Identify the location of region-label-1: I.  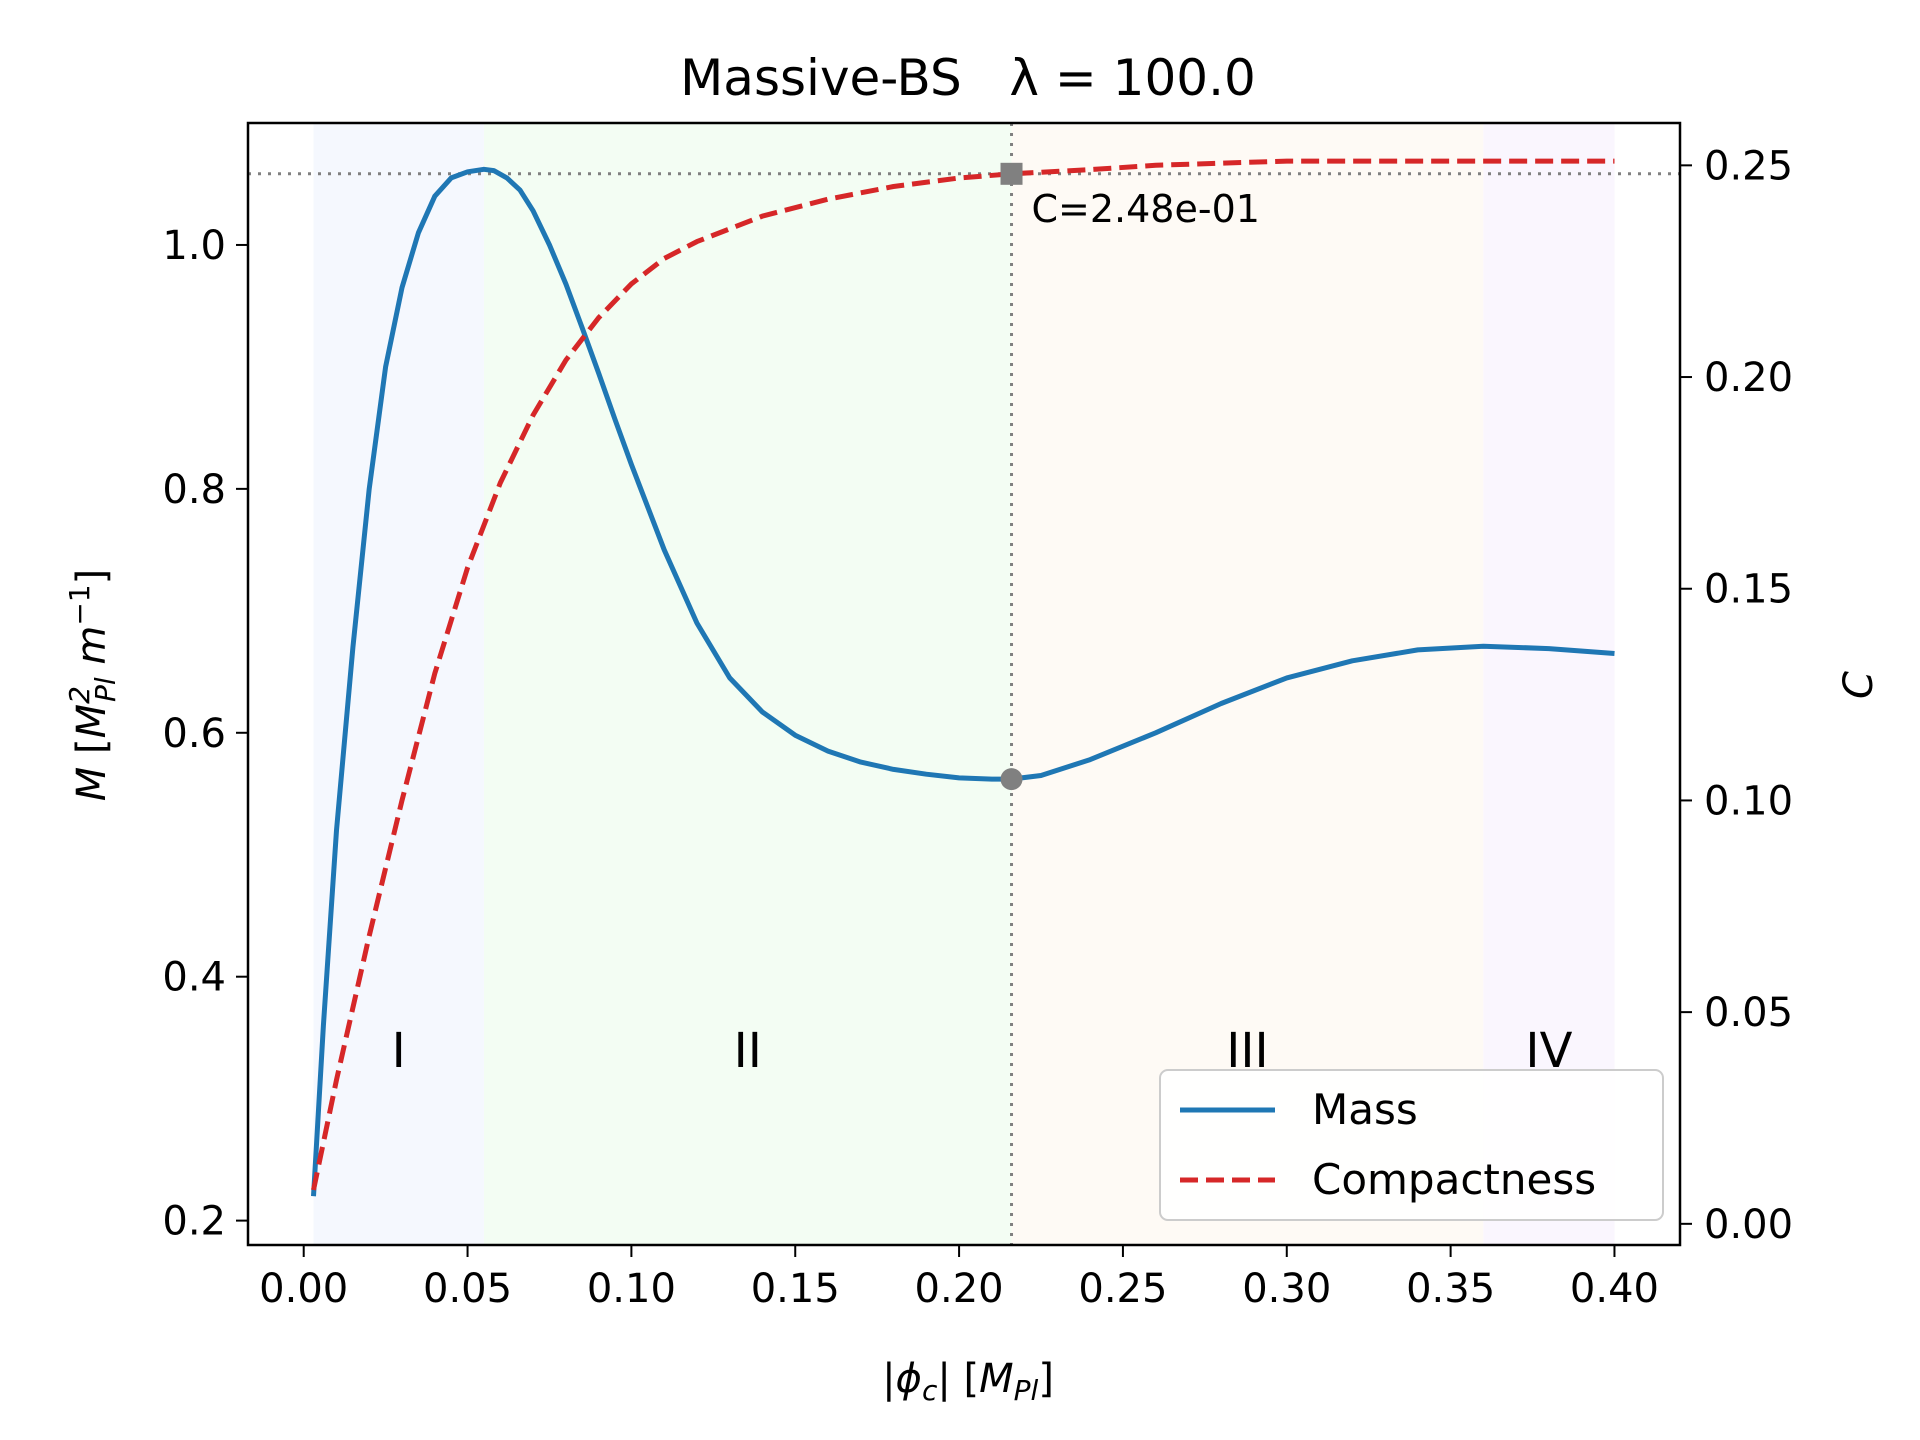
(399, 1051).